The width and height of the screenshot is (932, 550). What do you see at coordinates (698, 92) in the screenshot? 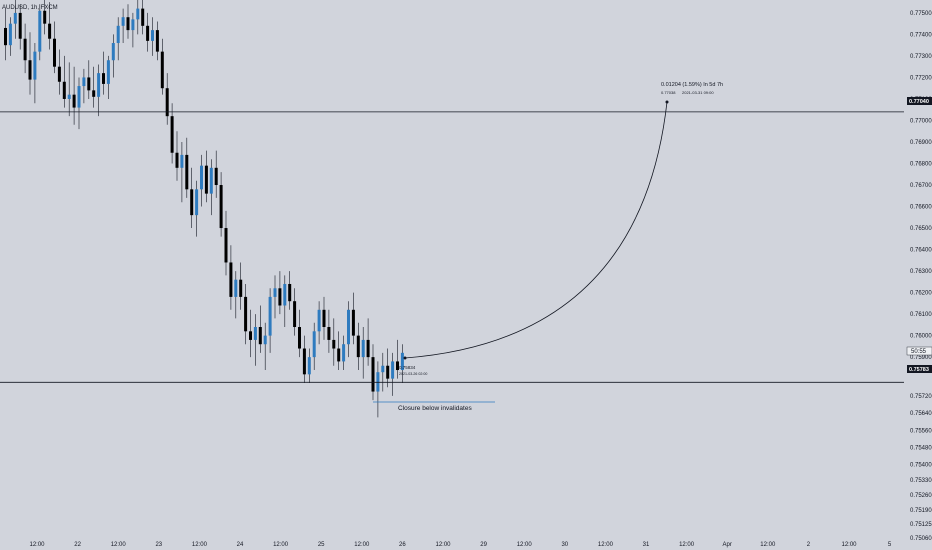
I see `projection-target-time: 2021-03-31 09:00` at bounding box center [698, 92].